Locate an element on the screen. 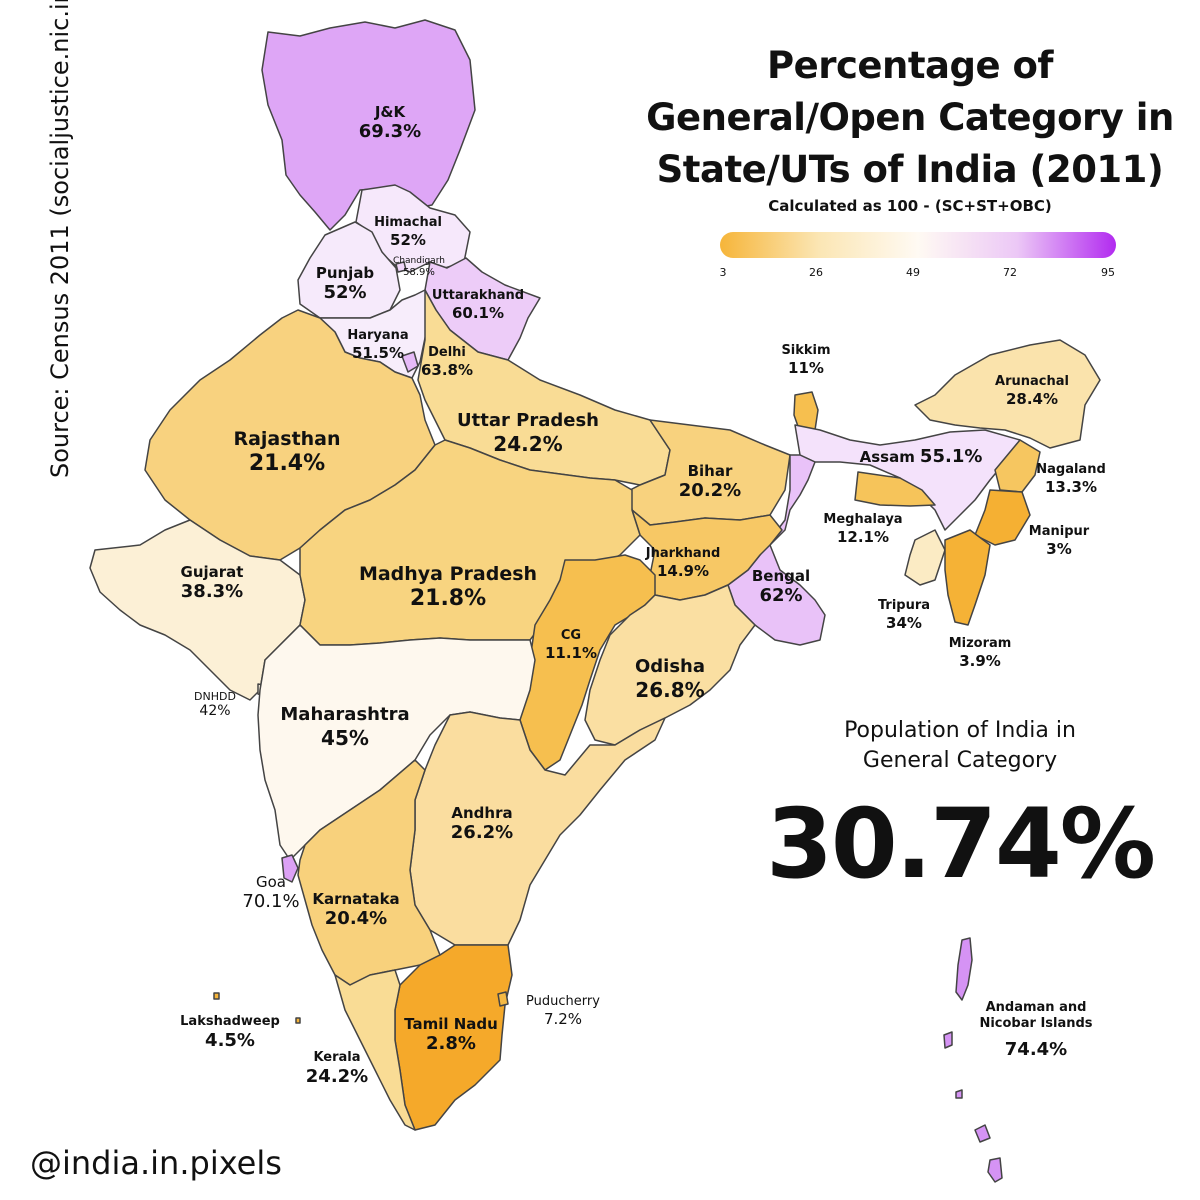 Image resolution: width=1200 pixels, height=1200 pixels. legend-tick: 95 is located at coordinates (1108, 272).